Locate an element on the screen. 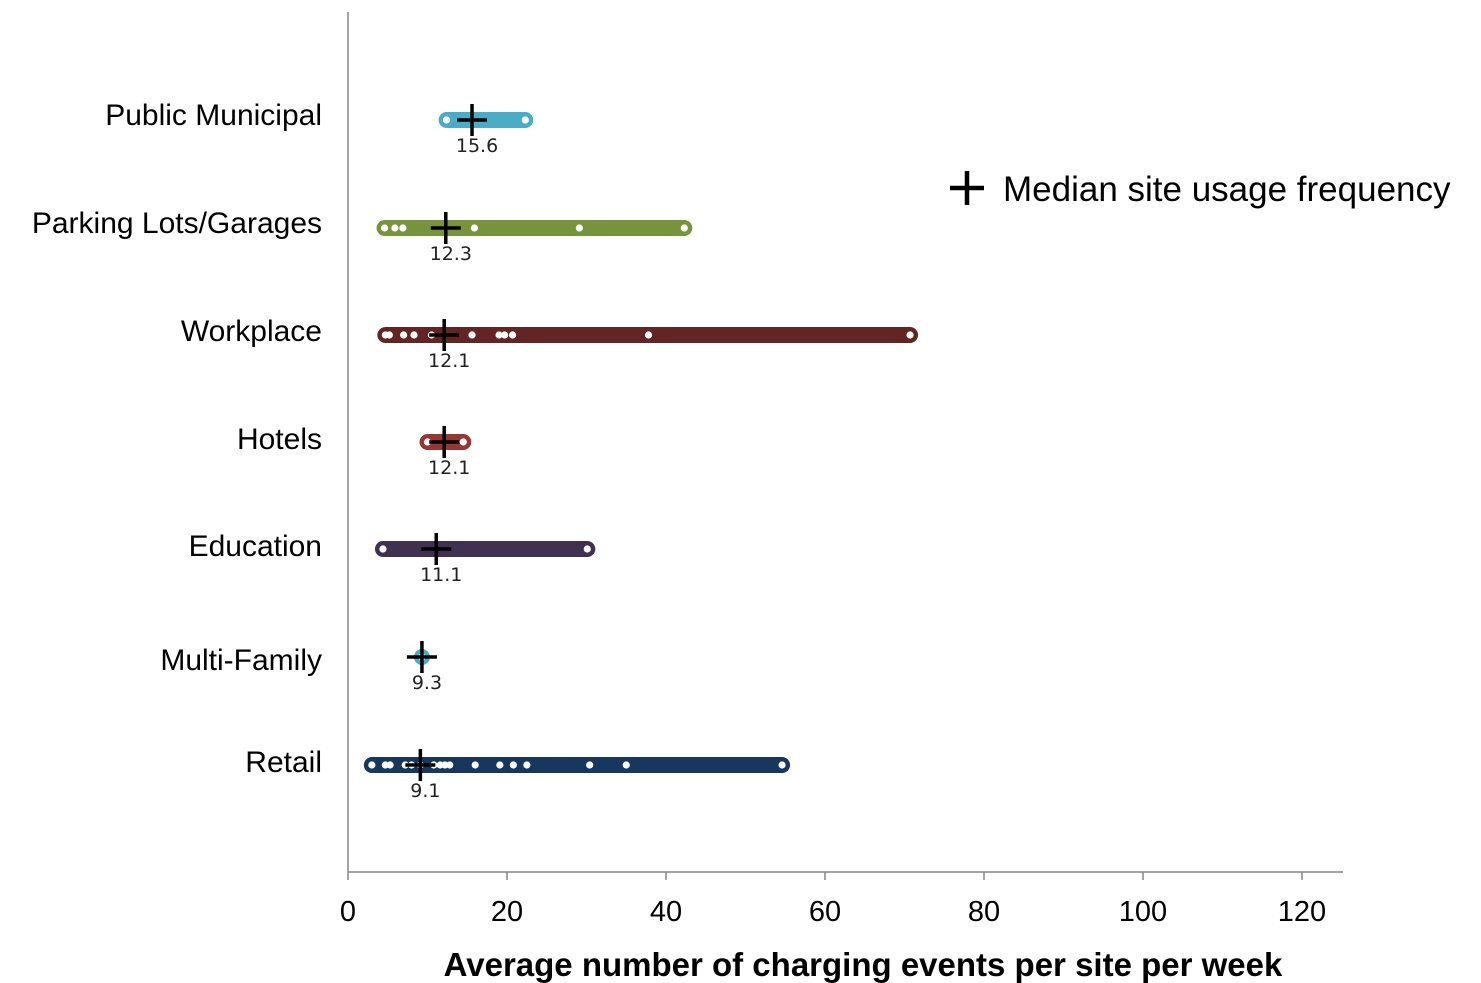 The width and height of the screenshot is (1481, 983). category-label: Parking Lots/Garages is located at coordinates (177, 223).